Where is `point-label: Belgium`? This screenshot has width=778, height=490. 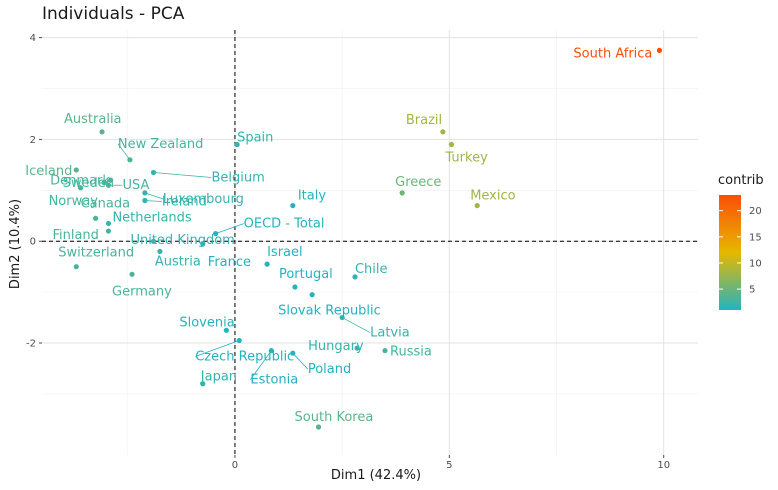
point-label: Belgium is located at coordinates (237, 178).